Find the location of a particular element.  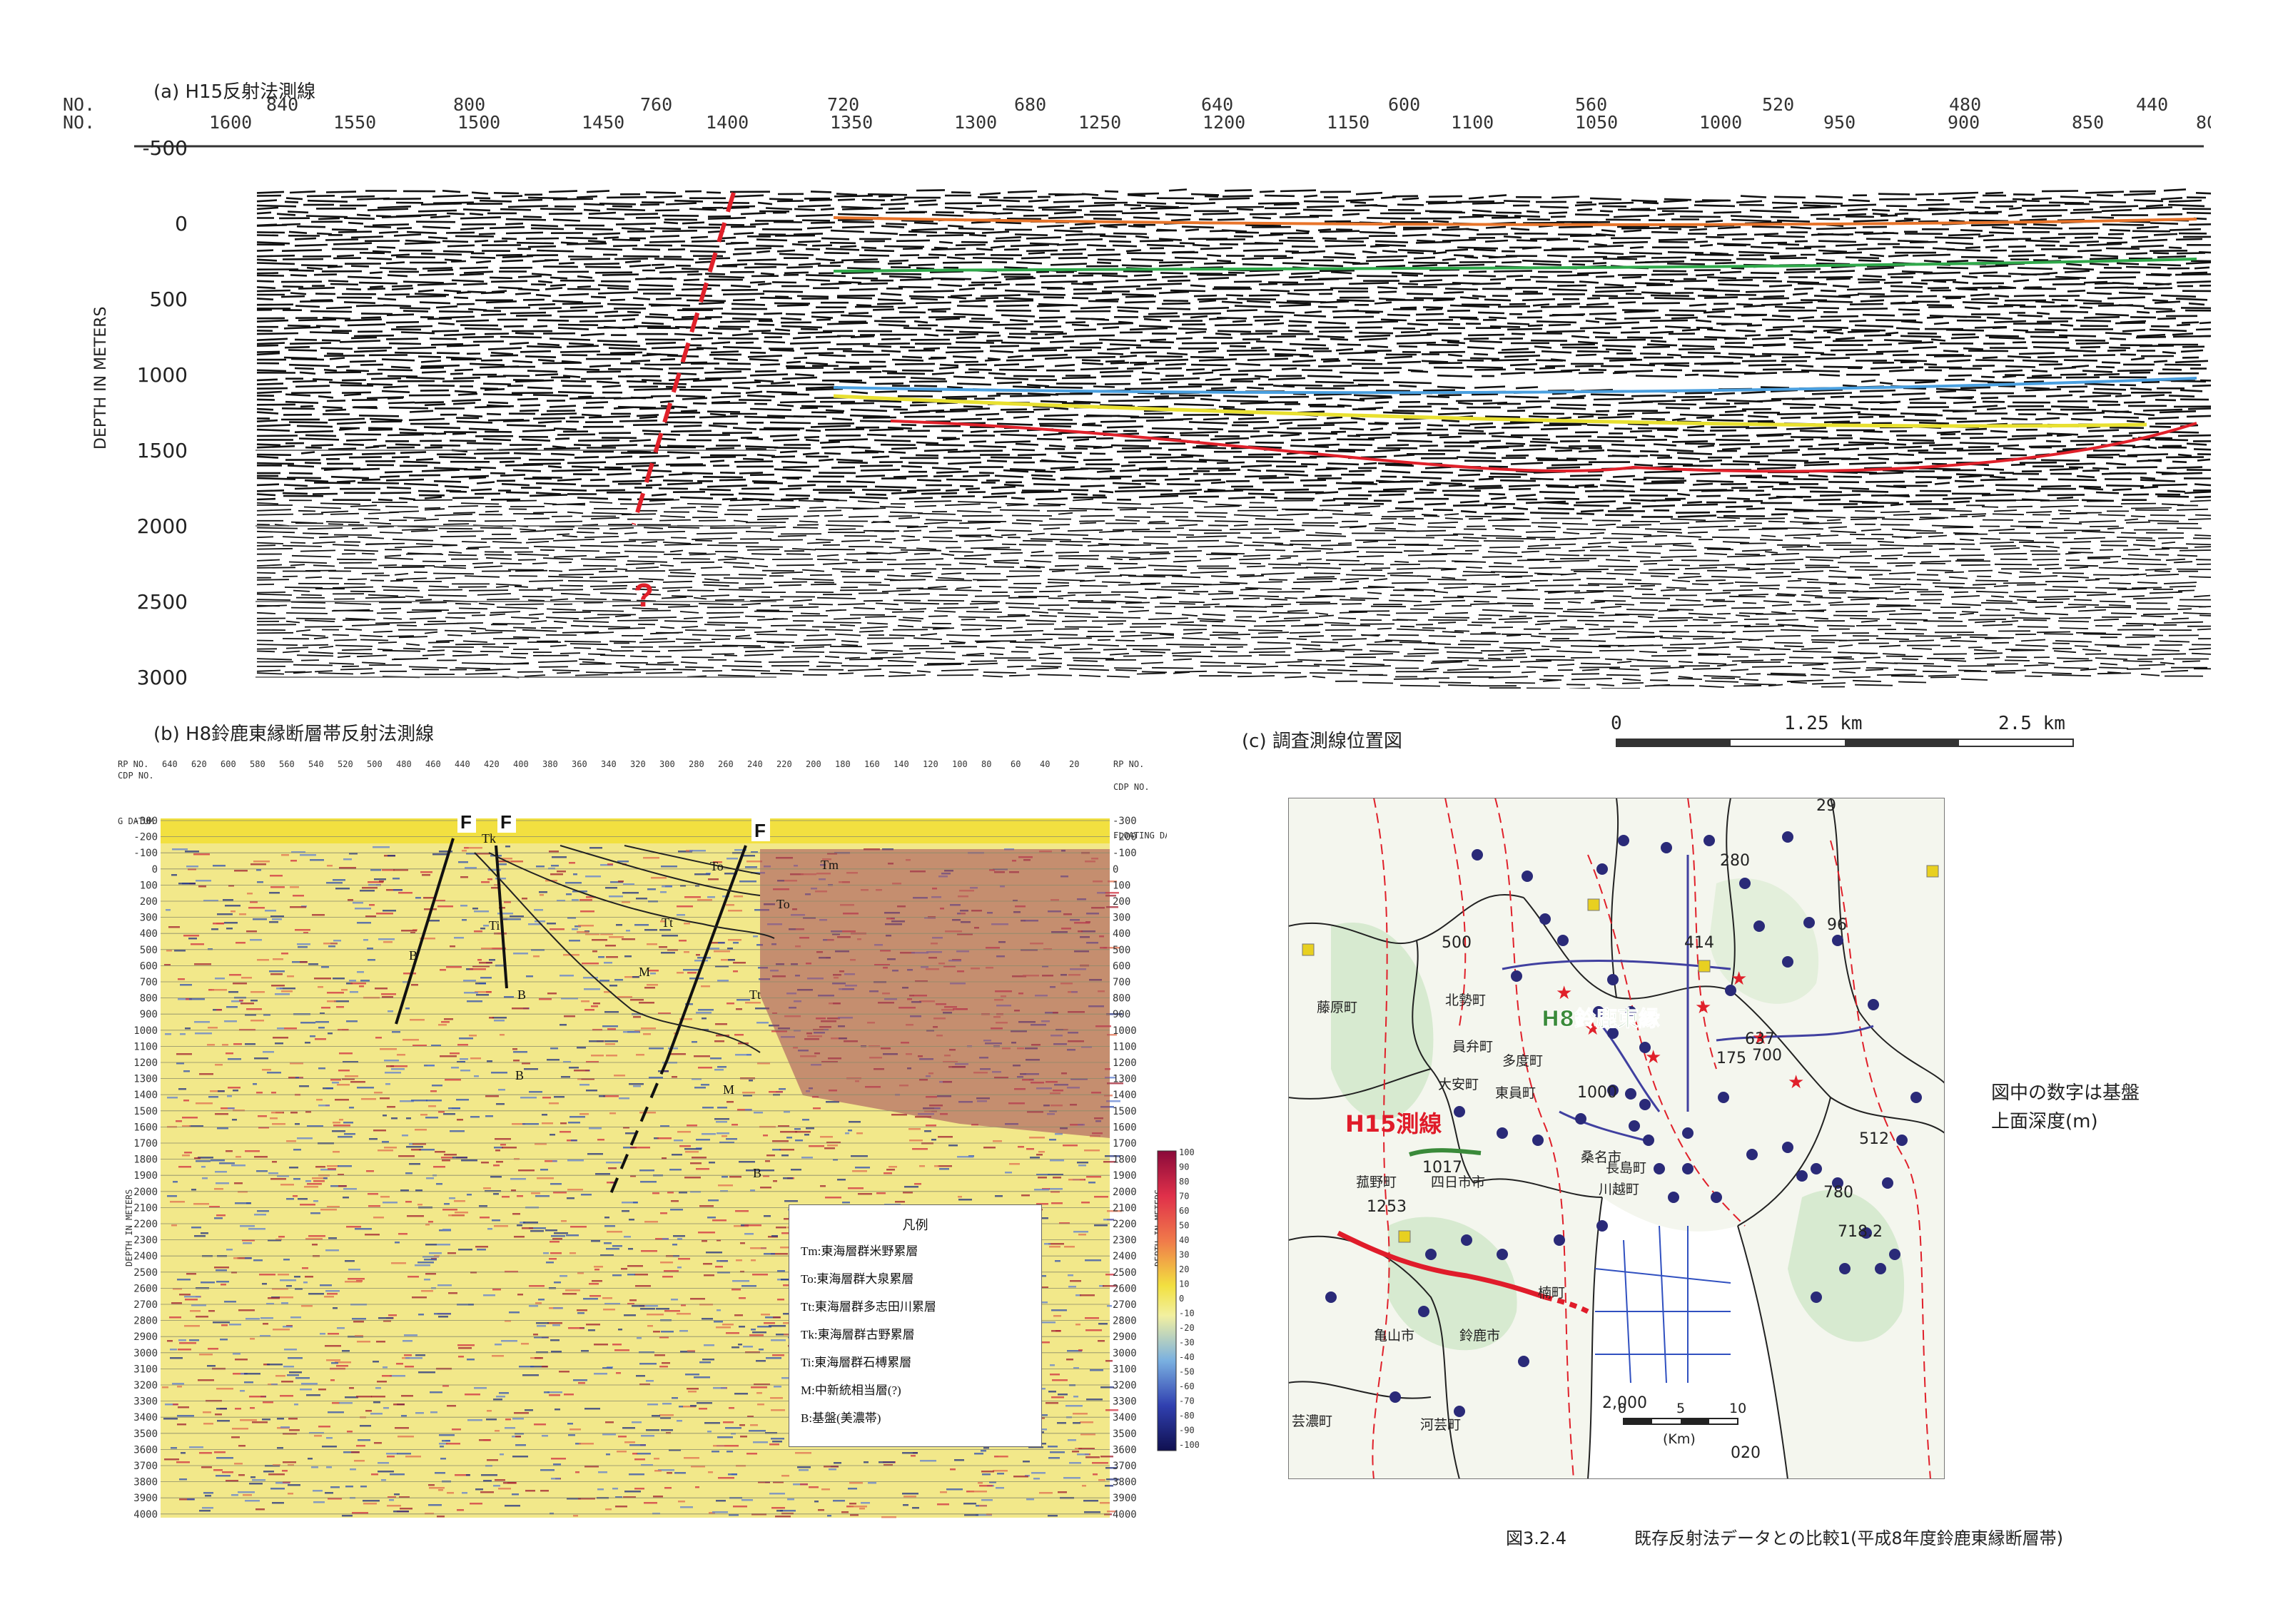

colorbar-label: 60 is located at coordinates (1184, 1211).